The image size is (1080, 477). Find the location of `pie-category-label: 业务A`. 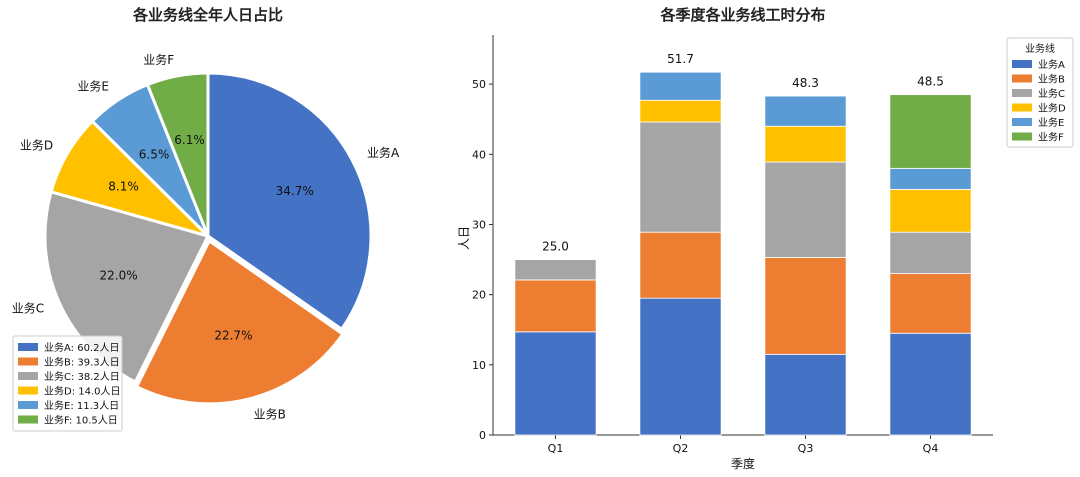

pie-category-label: 业务A is located at coordinates (383, 152).